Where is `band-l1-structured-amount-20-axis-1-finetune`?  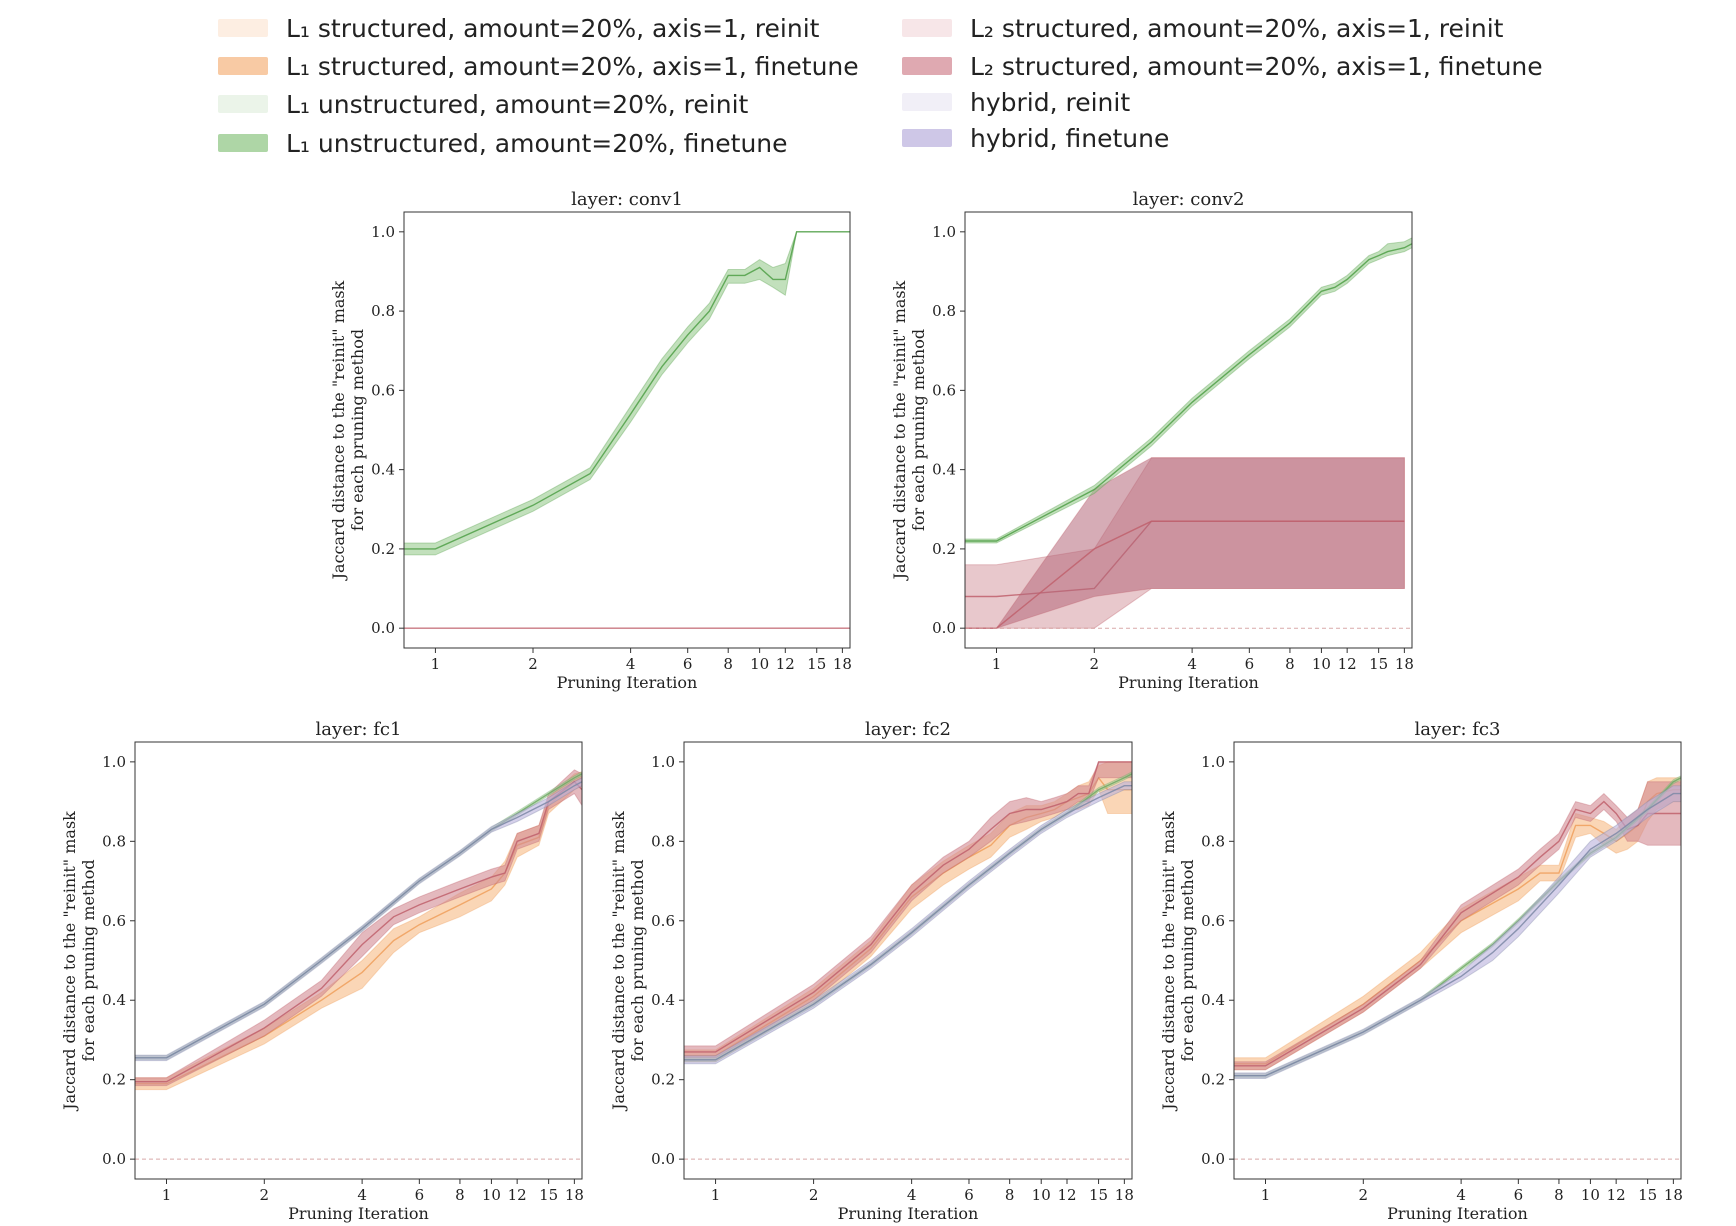 band-l1-structured-amount-20-axis-1-finetune is located at coordinates (358, 931).